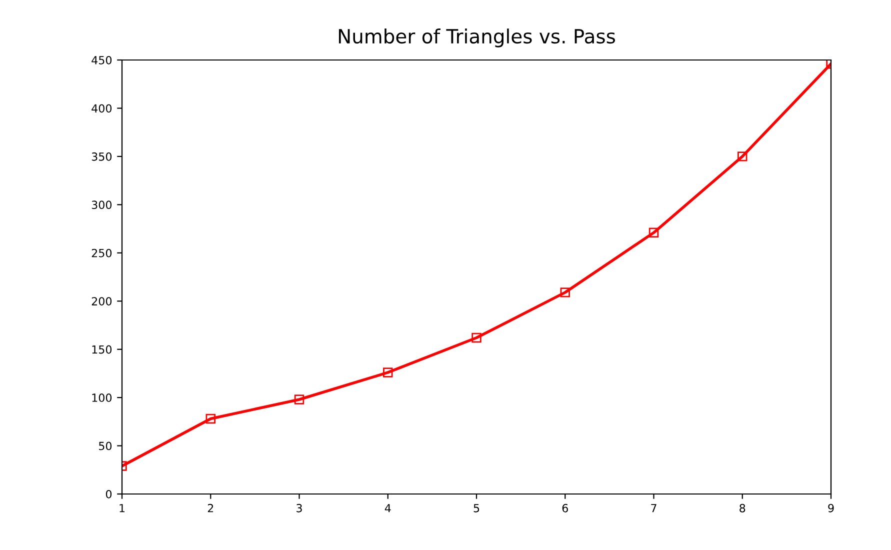 This screenshot has width=891, height=550. What do you see at coordinates (831, 508) in the screenshot?
I see `x-tick-label: 9` at bounding box center [831, 508].